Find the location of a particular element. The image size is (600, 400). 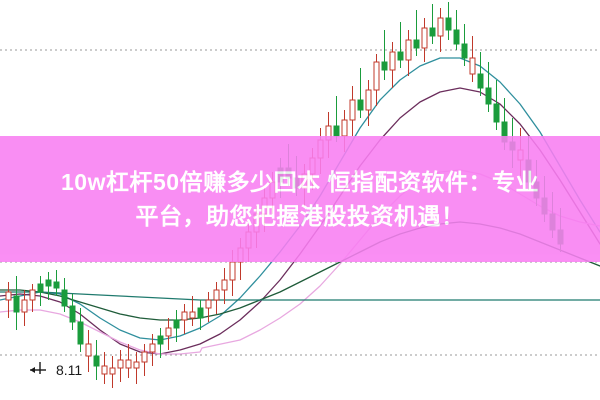

ma-line-ma_flat_teal is located at coordinates (300, 296).